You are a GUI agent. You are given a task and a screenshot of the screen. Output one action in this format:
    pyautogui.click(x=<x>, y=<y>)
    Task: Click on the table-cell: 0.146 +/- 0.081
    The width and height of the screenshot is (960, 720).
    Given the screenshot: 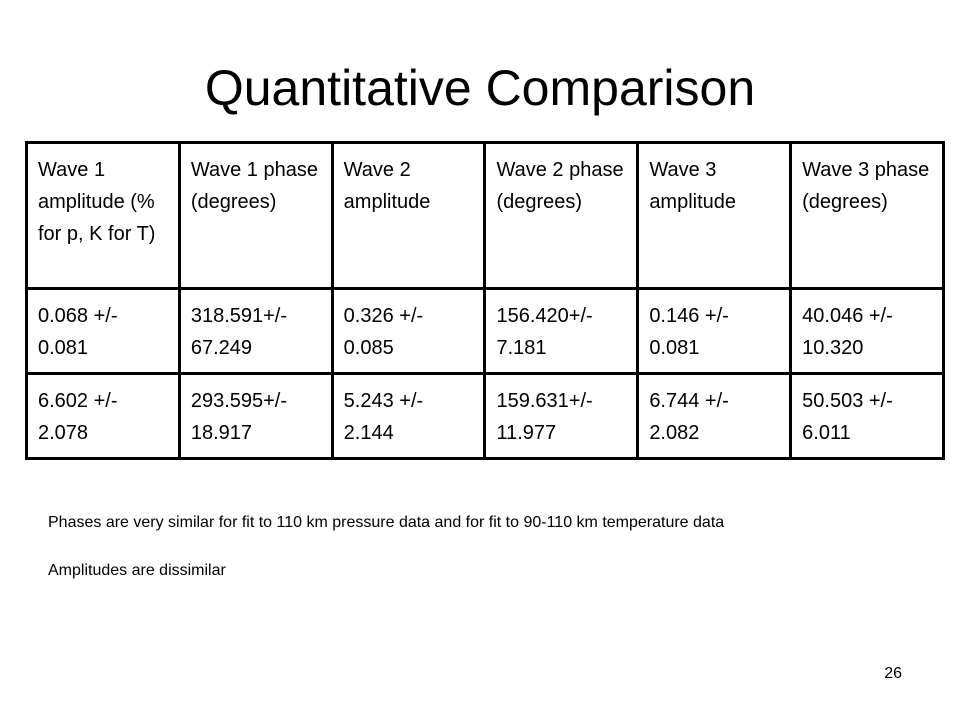 What is the action you would take?
    pyautogui.click(x=714, y=331)
    